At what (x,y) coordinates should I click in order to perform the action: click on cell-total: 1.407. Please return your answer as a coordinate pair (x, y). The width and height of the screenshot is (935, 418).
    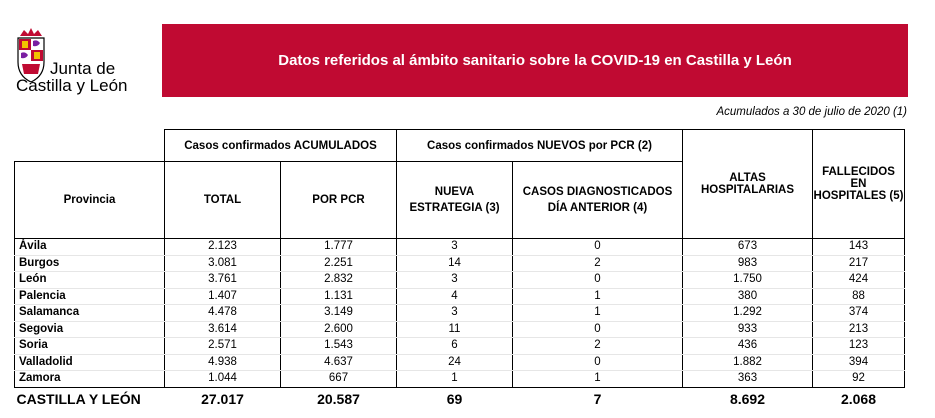
    Looking at the image, I should click on (222, 296).